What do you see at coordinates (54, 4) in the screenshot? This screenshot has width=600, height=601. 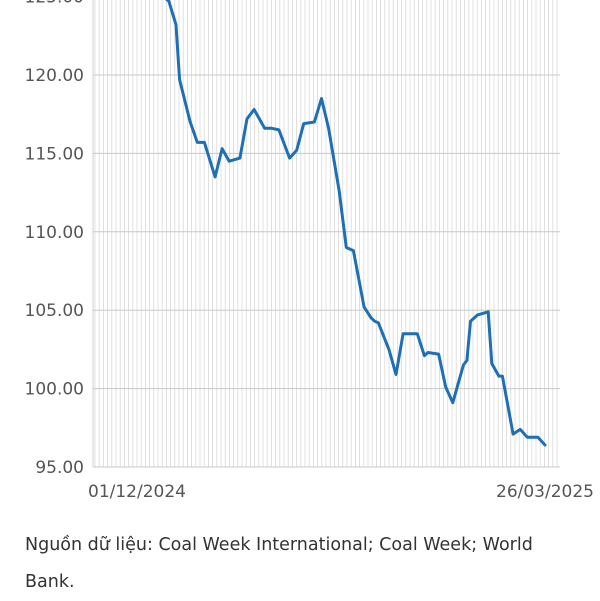 I see `y-tick-label: 125.00` at bounding box center [54, 4].